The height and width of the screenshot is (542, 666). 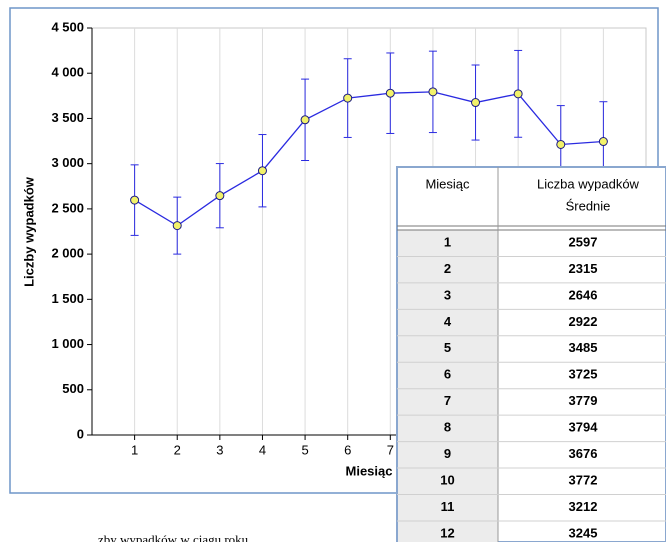 What do you see at coordinates (67, 26) in the screenshot?
I see `y-tick-label: 4 500` at bounding box center [67, 26].